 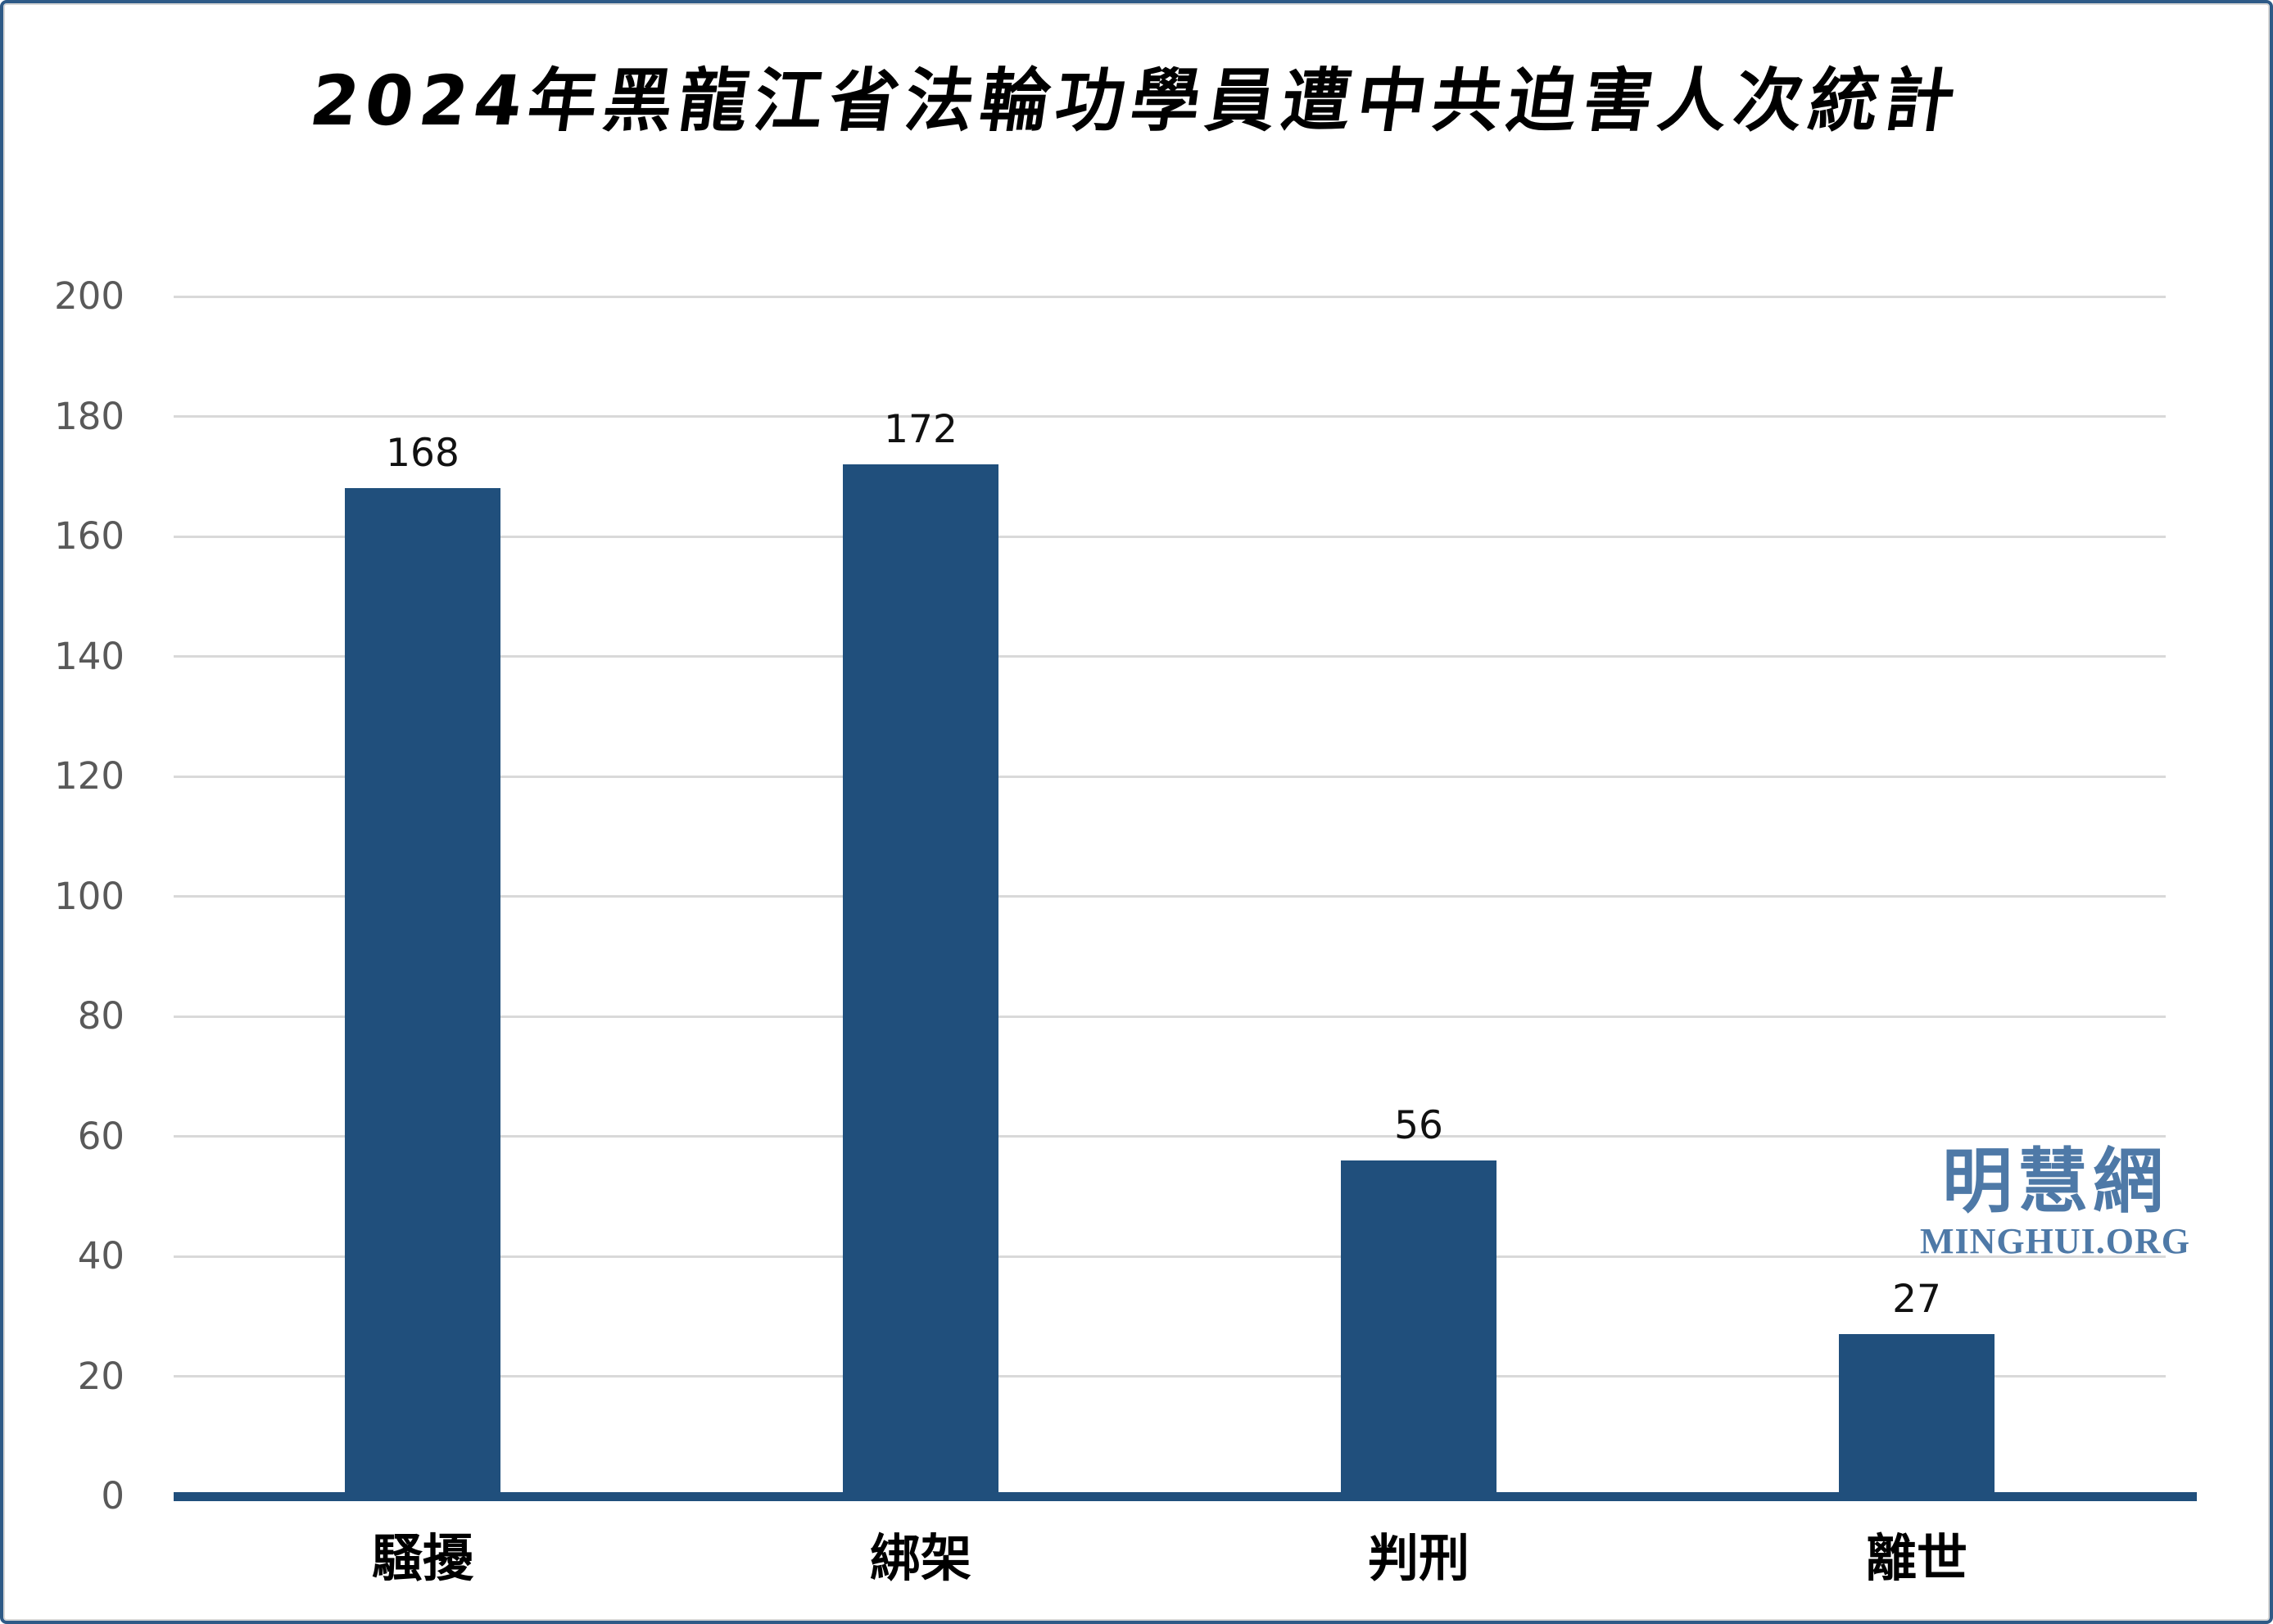 What do you see at coordinates (89, 296) in the screenshot?
I see `y-tick-label: 200` at bounding box center [89, 296].